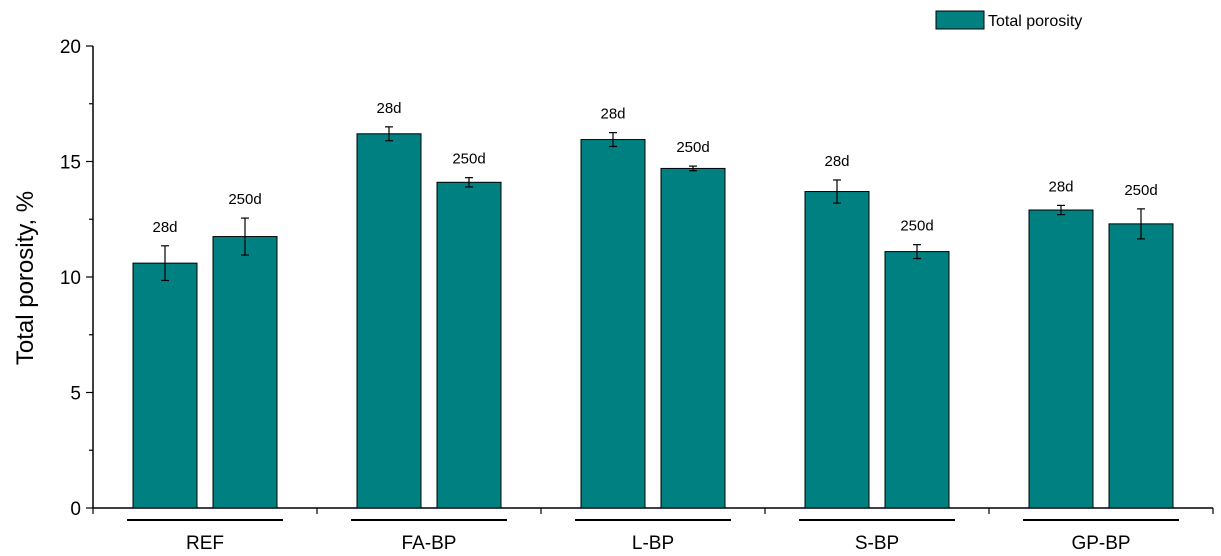 The width and height of the screenshot is (1221, 556). Describe the element at coordinates (429, 543) in the screenshot. I see `group-label: FA-BP` at that location.